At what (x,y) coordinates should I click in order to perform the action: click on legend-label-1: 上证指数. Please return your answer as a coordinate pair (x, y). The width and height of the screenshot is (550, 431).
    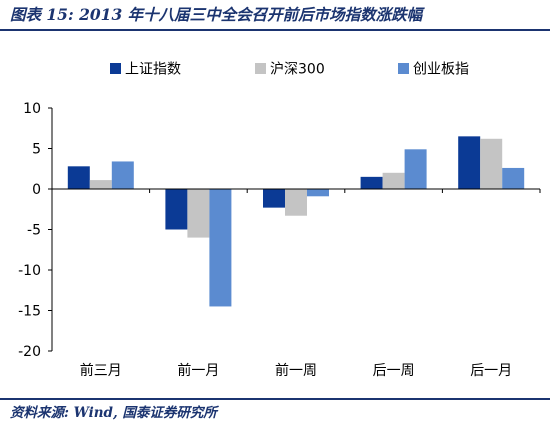
    Looking at the image, I should click on (153, 70).